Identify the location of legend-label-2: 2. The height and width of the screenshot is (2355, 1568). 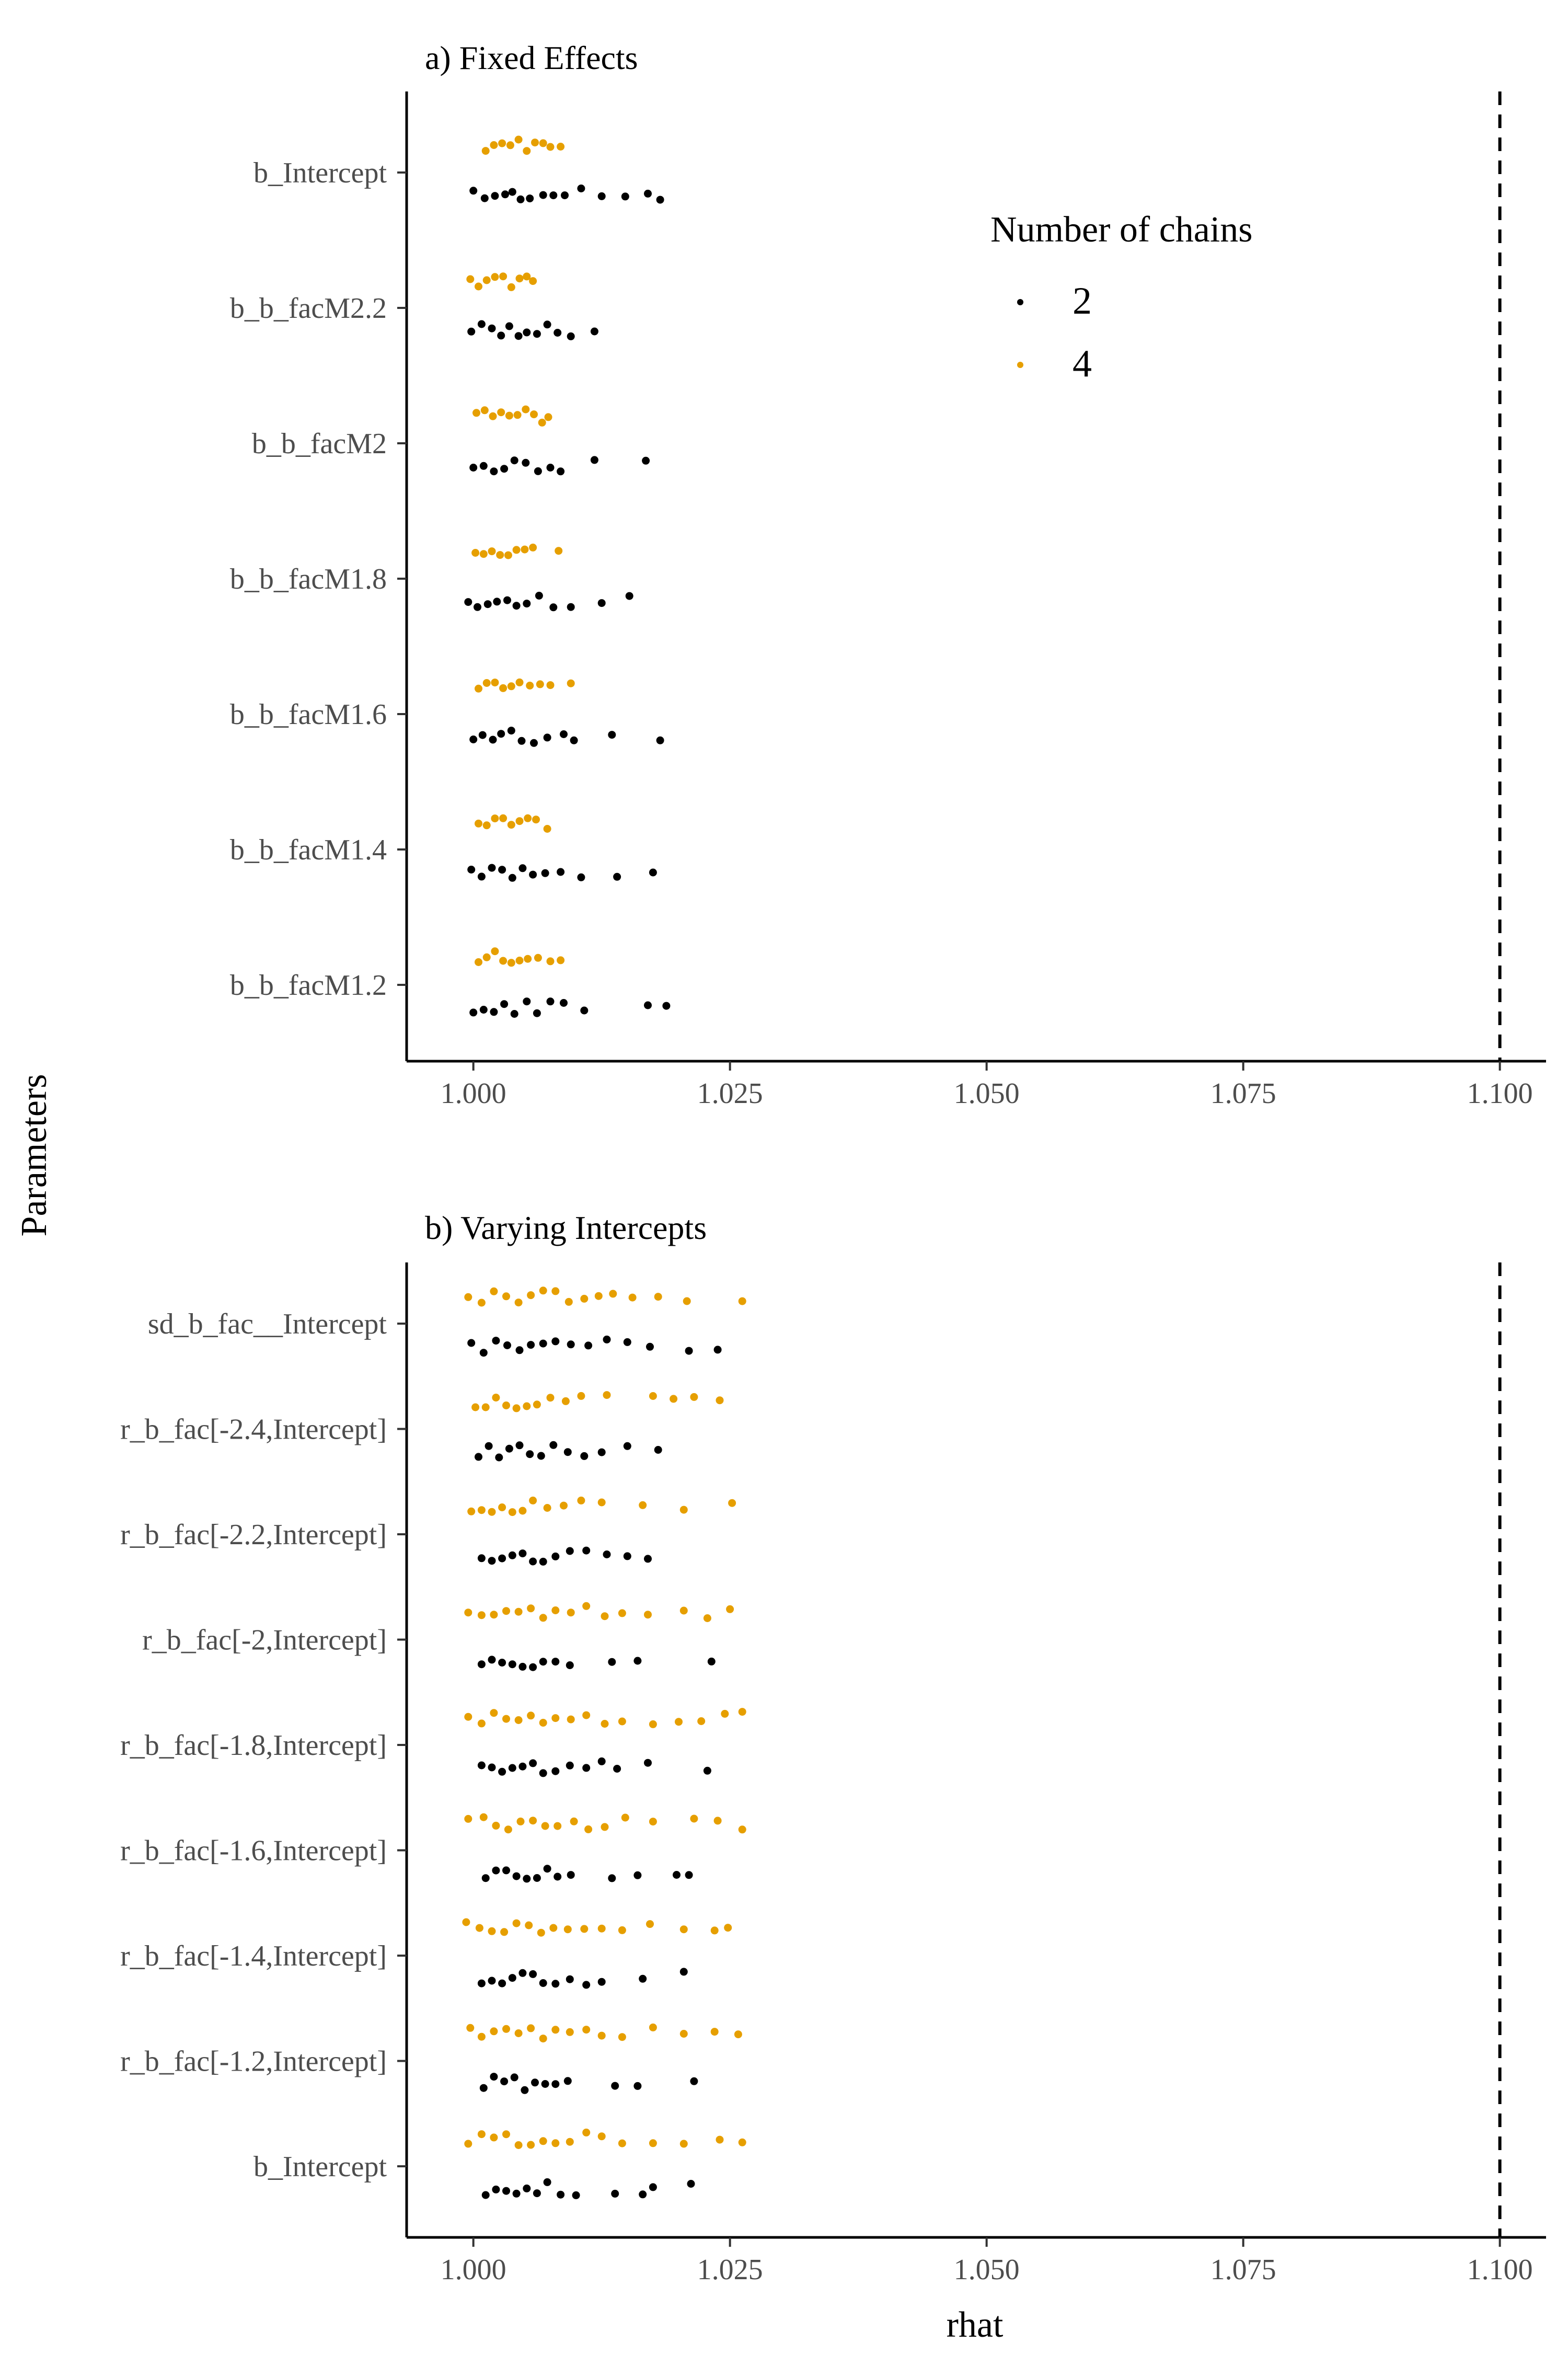
(1082, 302).